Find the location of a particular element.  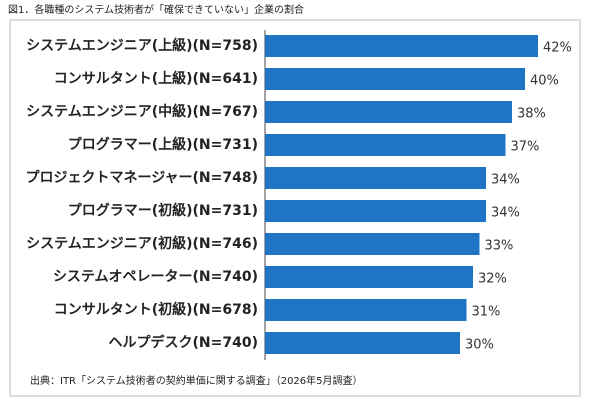

chart-title: 図1．各職種のシステム技術者が「確保できていない」企業の割合 is located at coordinates (156, 9).